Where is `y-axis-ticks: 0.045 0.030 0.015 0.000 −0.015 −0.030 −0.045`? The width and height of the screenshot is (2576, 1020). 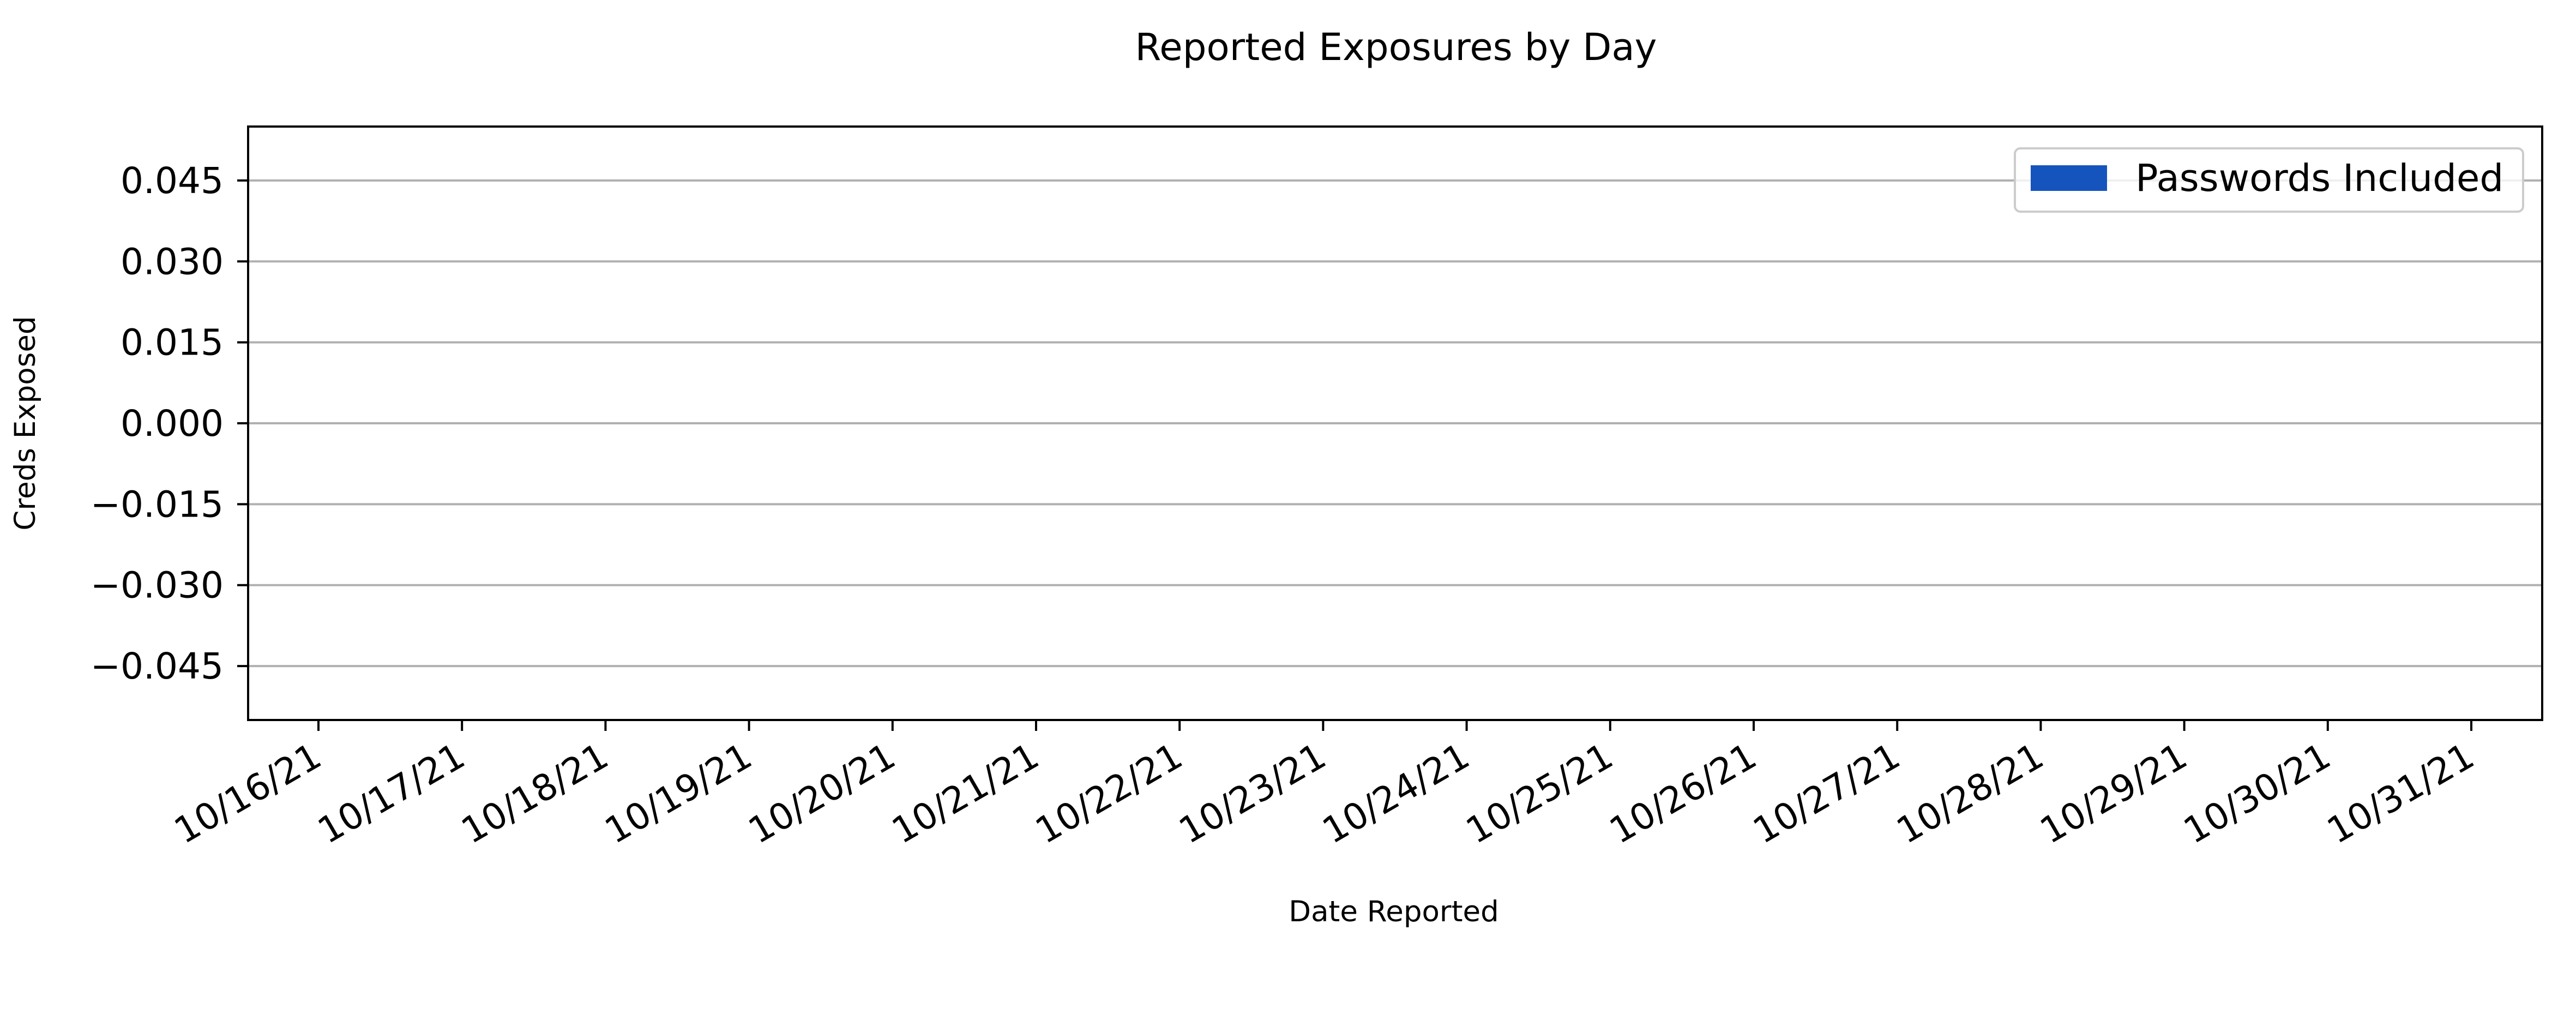
y-axis-ticks: 0.045 0.030 0.015 0.000 −0.015 −0.030 −0.045 is located at coordinates (169, 423).